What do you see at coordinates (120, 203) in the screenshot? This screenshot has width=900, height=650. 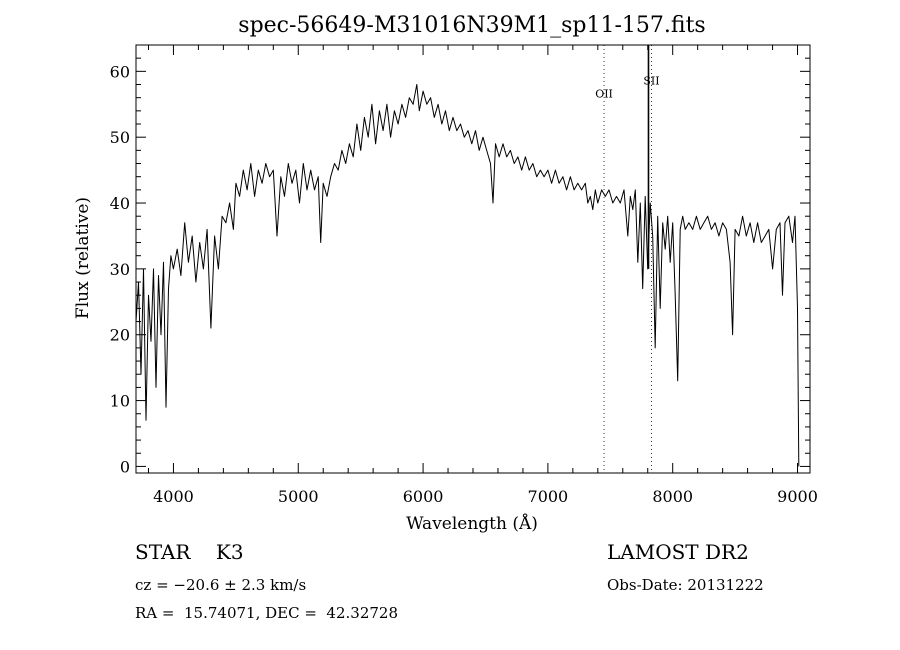 I see `y-tick-label: 40` at bounding box center [120, 203].